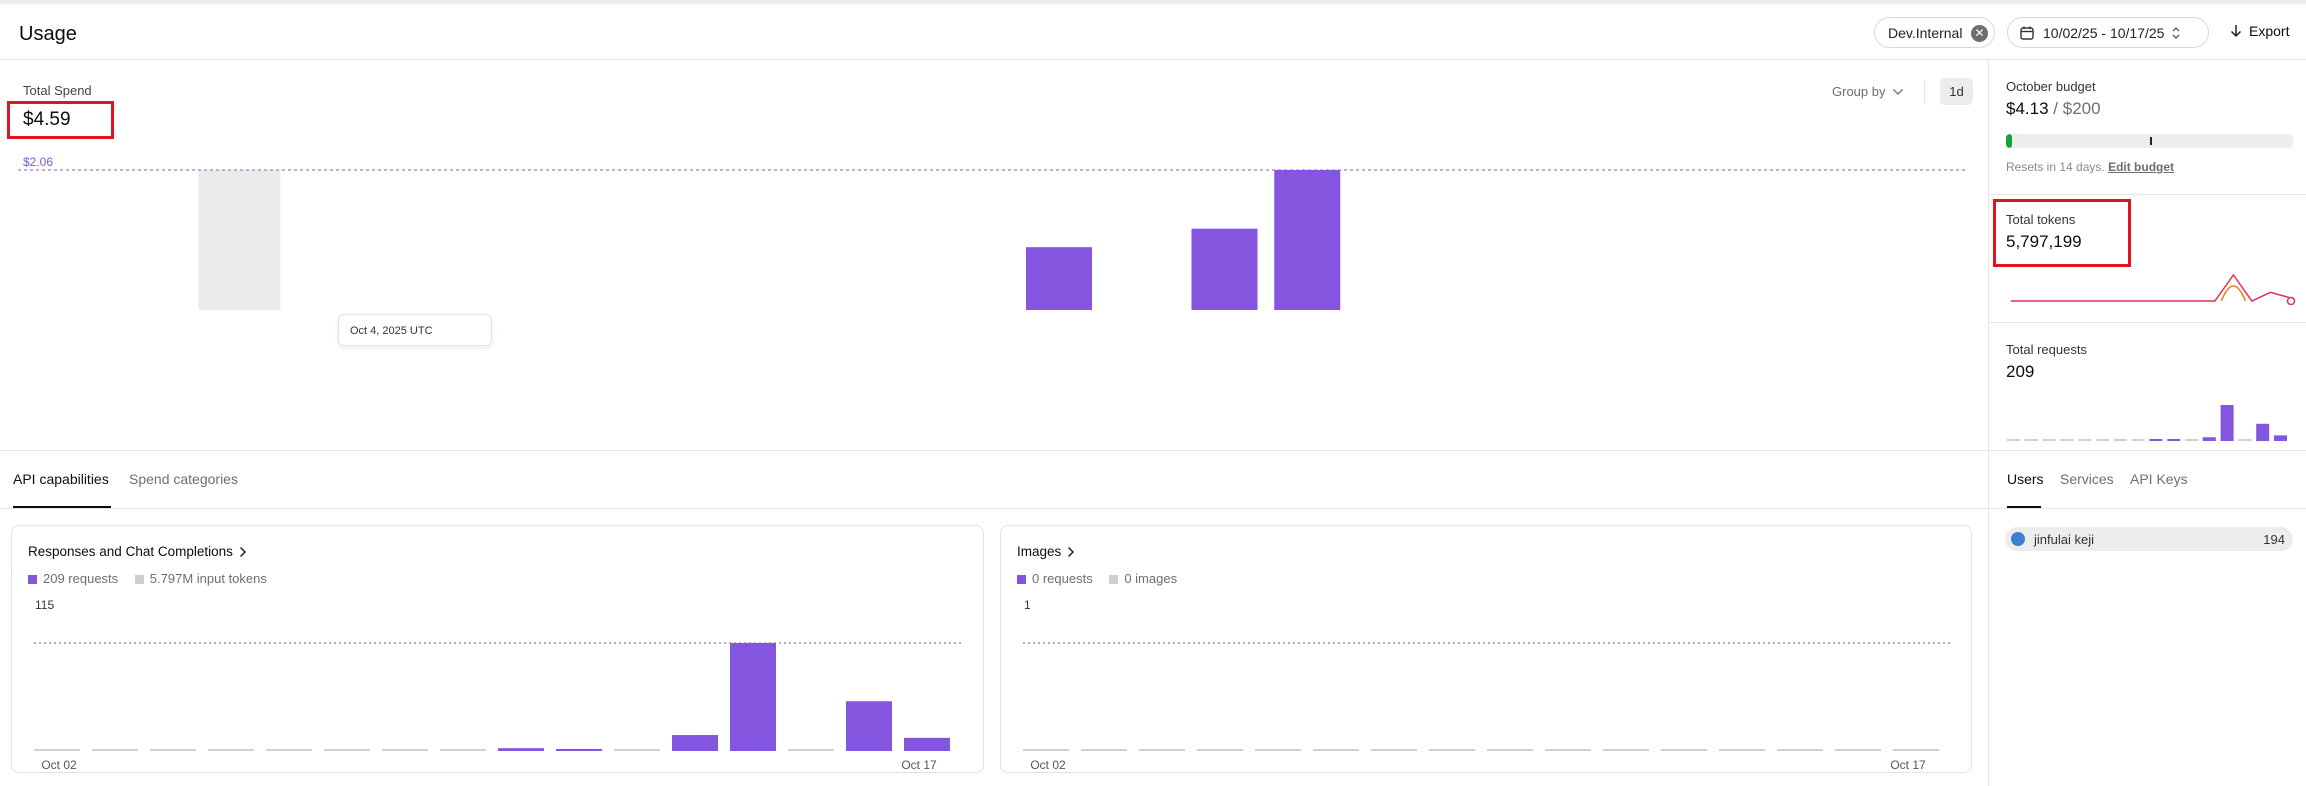 The image size is (2306, 786). Describe the element at coordinates (183, 479) in the screenshot. I see `tab-spend-categories: Spend categories` at that location.